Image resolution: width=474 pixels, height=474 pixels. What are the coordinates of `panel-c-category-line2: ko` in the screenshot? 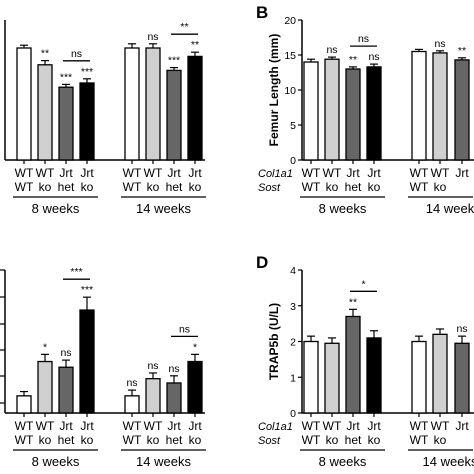 It's located at (87, 440).